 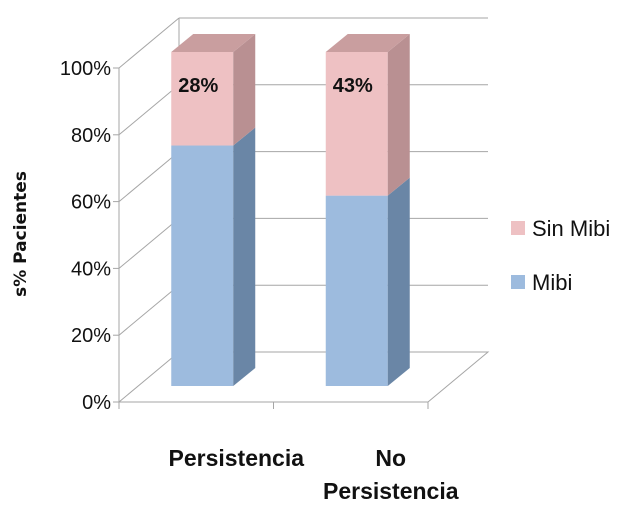 What do you see at coordinates (89, 236) in the screenshot?
I see `y-axis-ticks: 0% 20% 40% 60% 80% 100%` at bounding box center [89, 236].